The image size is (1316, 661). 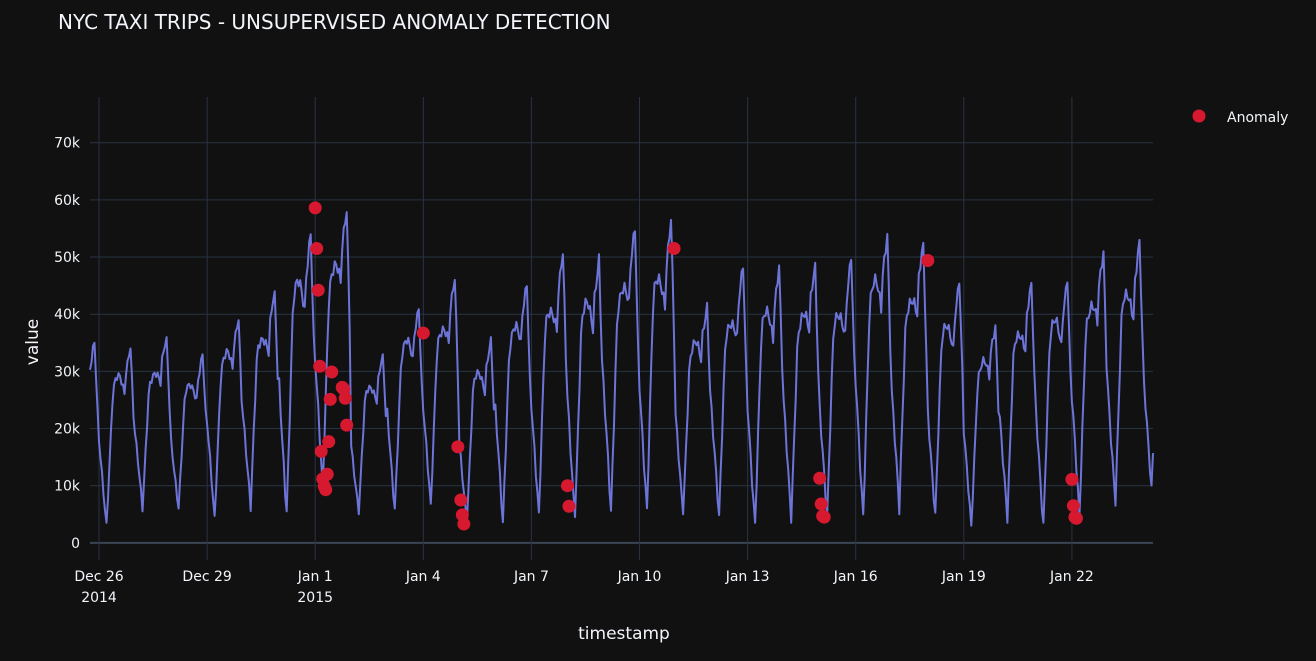 What do you see at coordinates (206, 577) in the screenshot?
I see `x-tick-label: Dec 29` at bounding box center [206, 577].